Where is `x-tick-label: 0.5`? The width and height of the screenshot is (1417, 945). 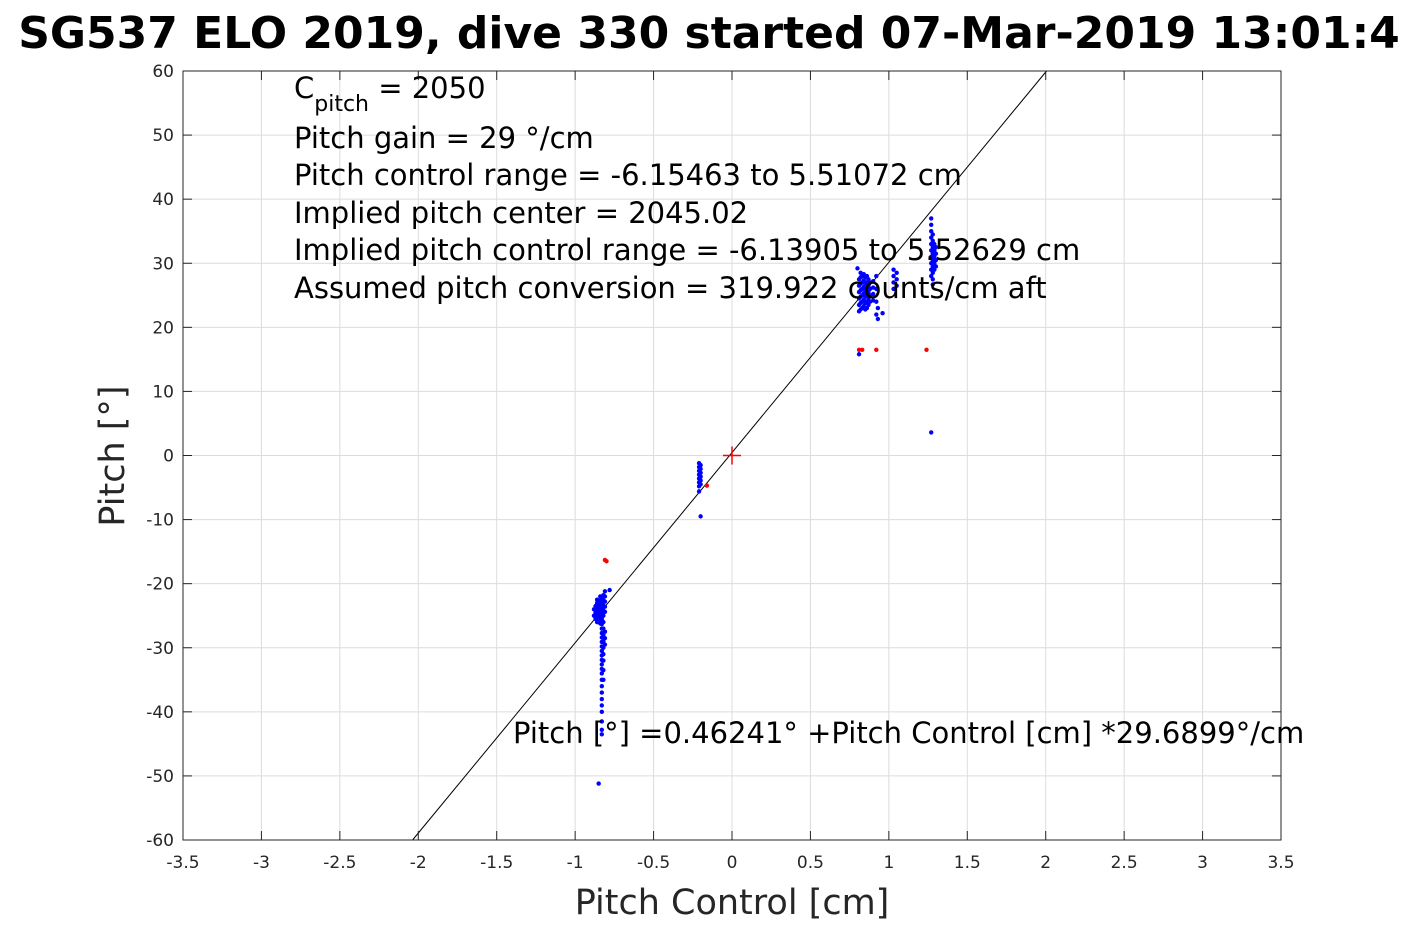 x-tick-label: 0.5 is located at coordinates (810, 863).